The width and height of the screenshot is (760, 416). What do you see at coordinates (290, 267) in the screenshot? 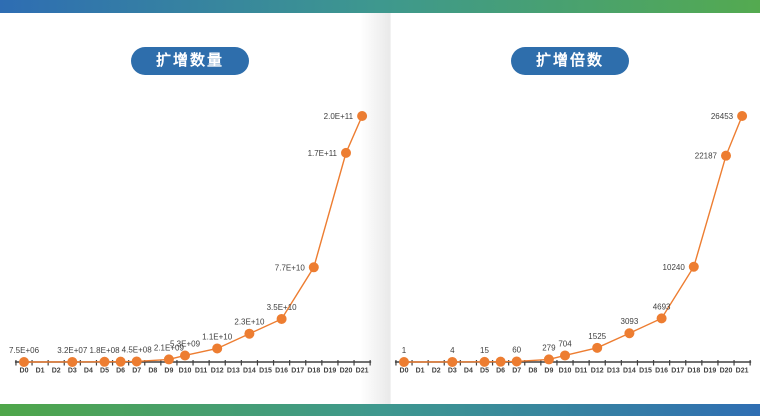
I see `data-point-label: 7.7E+10` at bounding box center [290, 267].